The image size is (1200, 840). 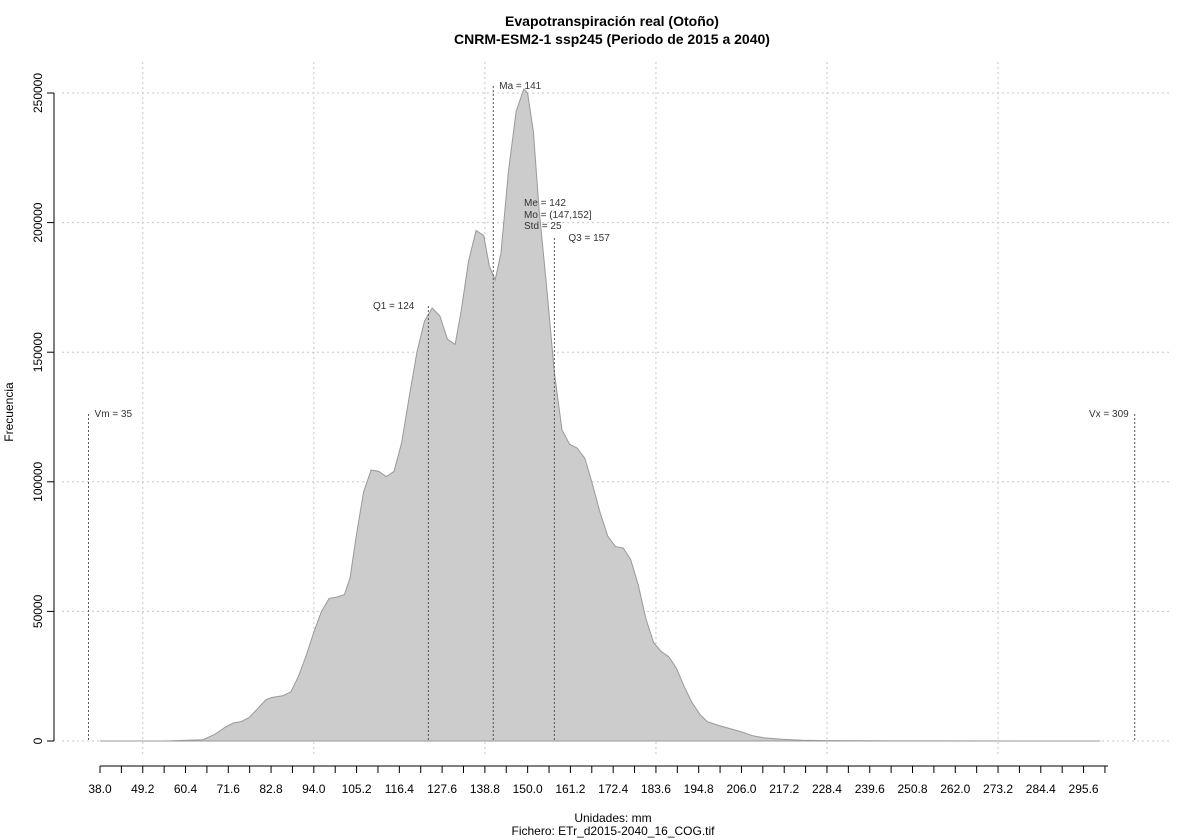 What do you see at coordinates (741, 789) in the screenshot?
I see `x-tick-label: 206.0` at bounding box center [741, 789].